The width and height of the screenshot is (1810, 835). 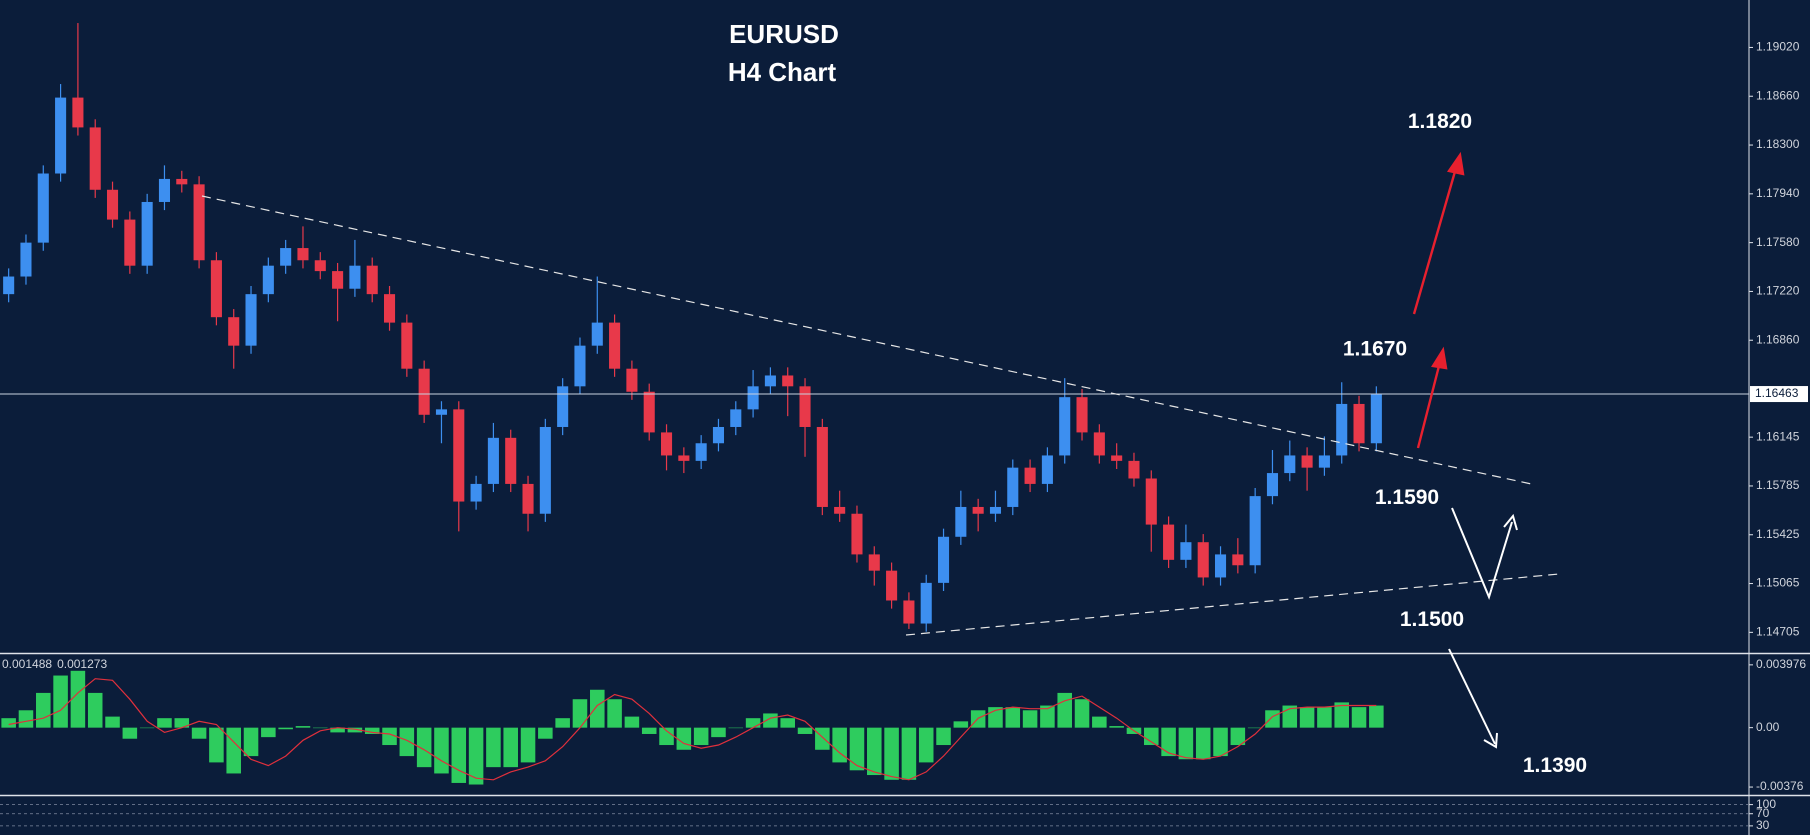 What do you see at coordinates (784, 34) in the screenshot?
I see `chart-title: EURUSD` at bounding box center [784, 34].